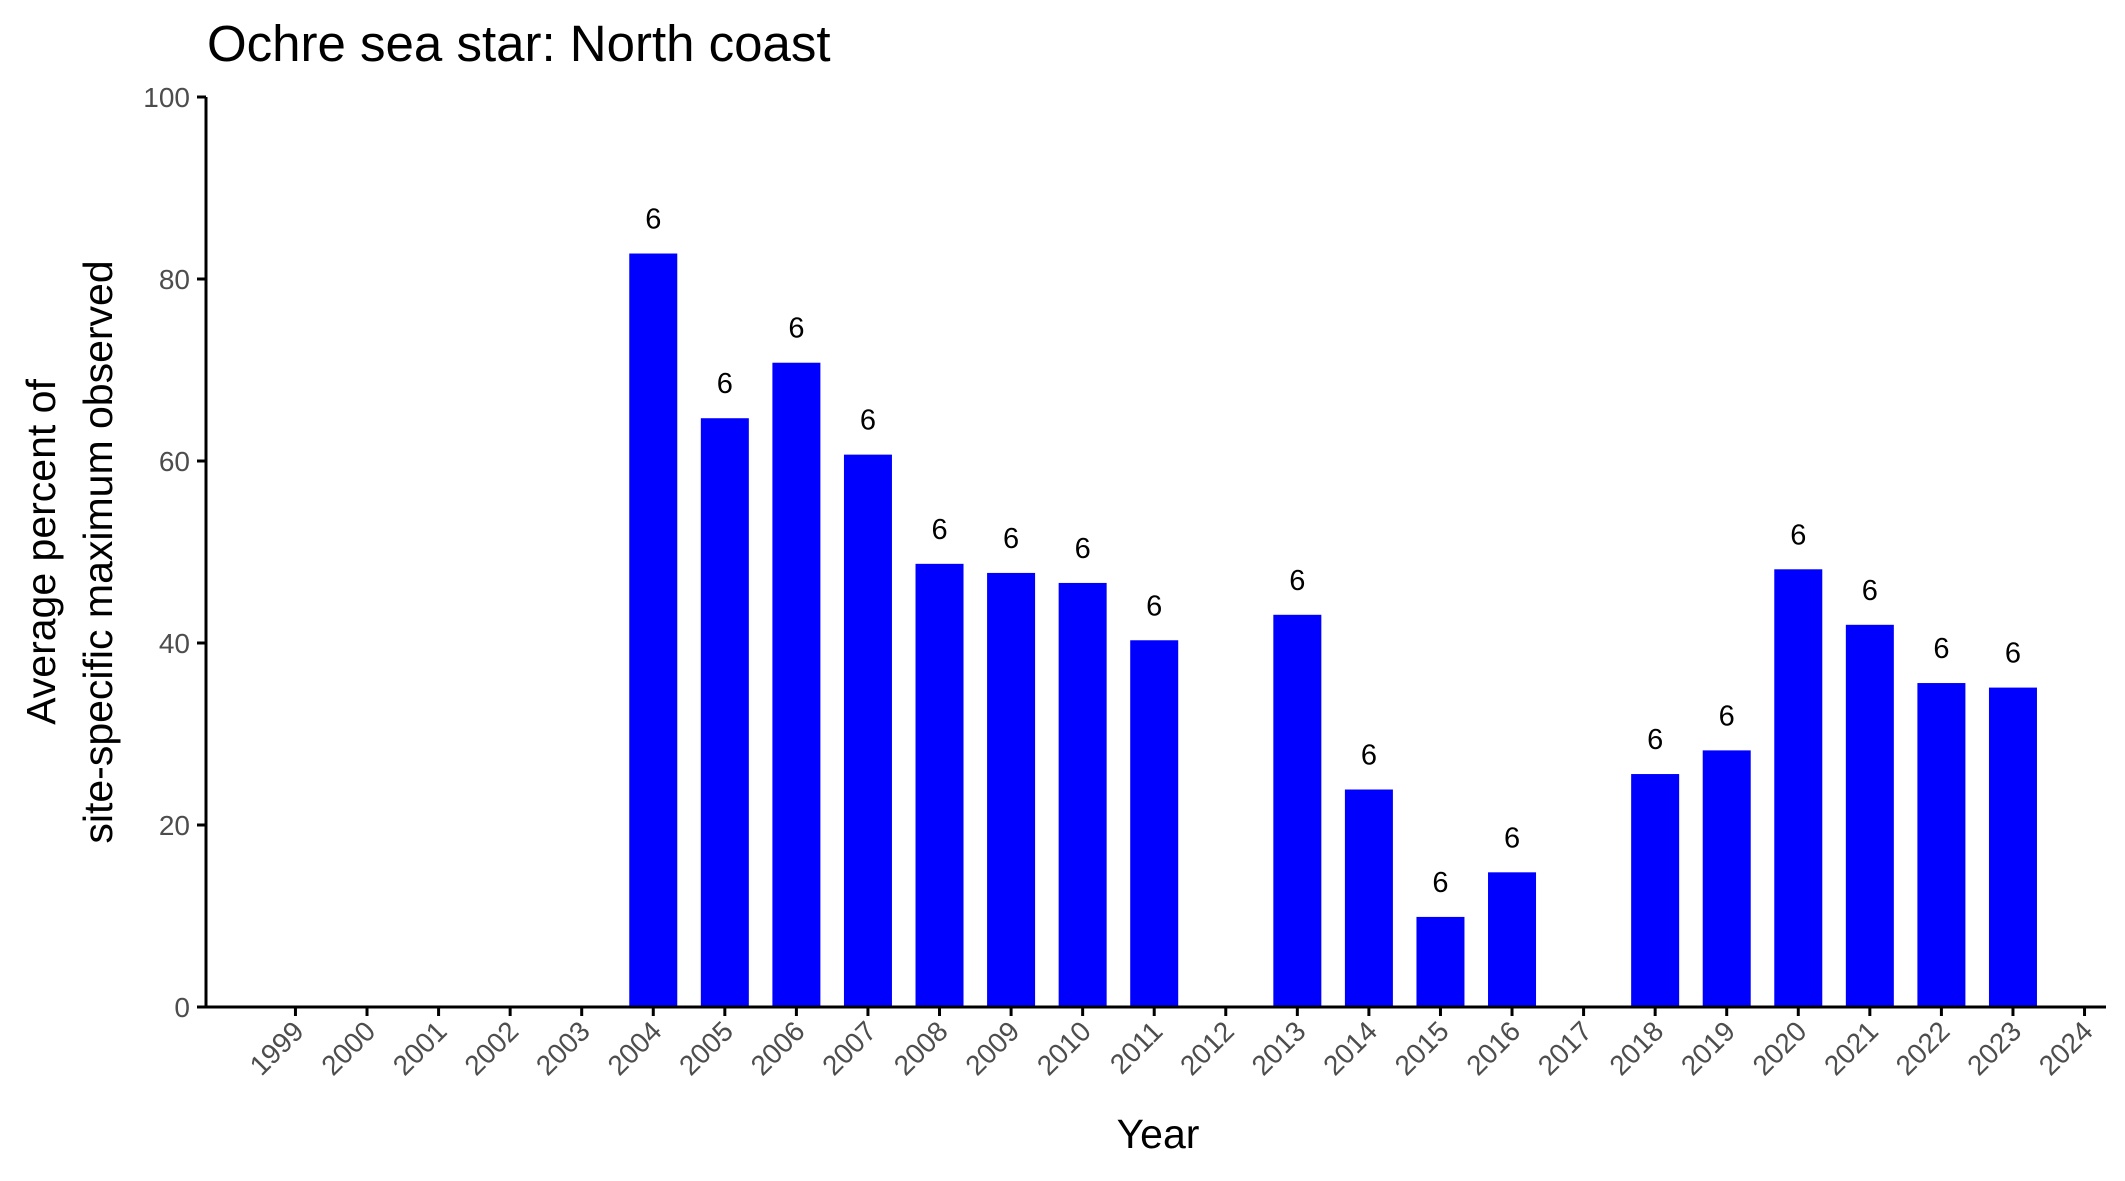  What do you see at coordinates (420, 1048) in the screenshot?
I see `x-tick-label-2001: 2001` at bounding box center [420, 1048].